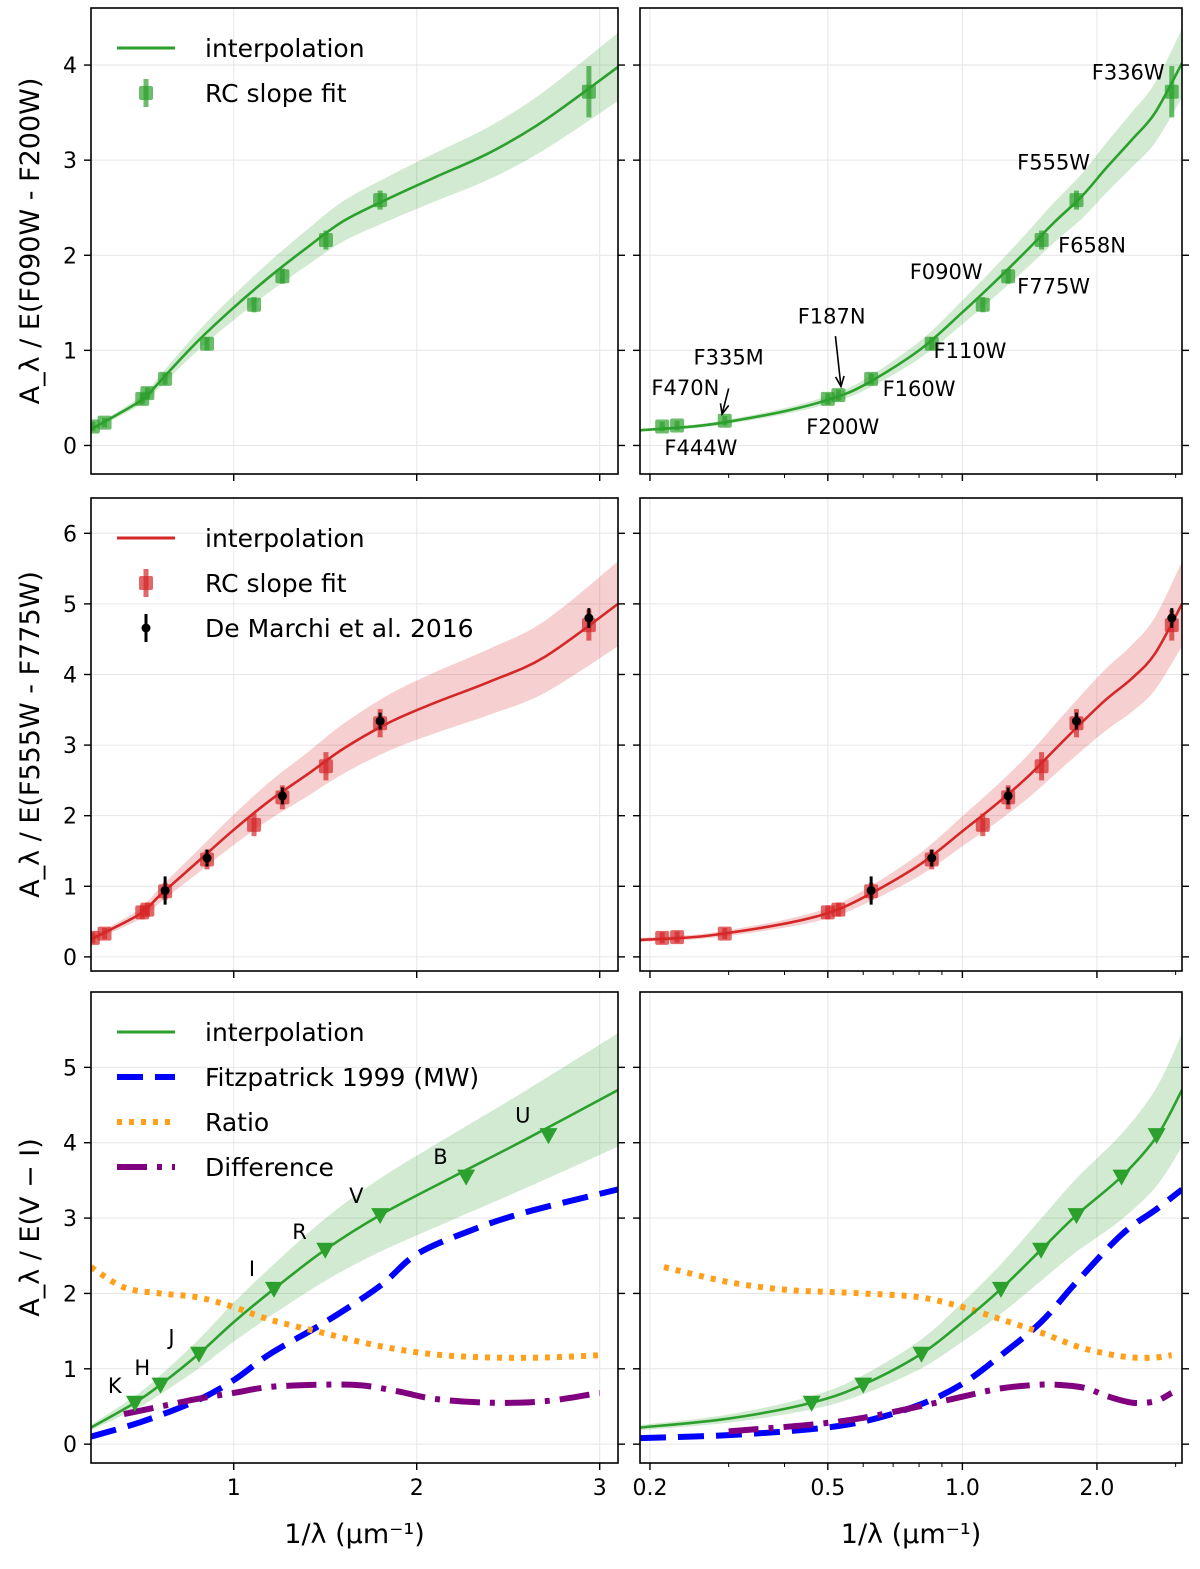 The width and height of the screenshot is (1200, 1569). I want to click on y-tick-label: 2, so click(70, 256).